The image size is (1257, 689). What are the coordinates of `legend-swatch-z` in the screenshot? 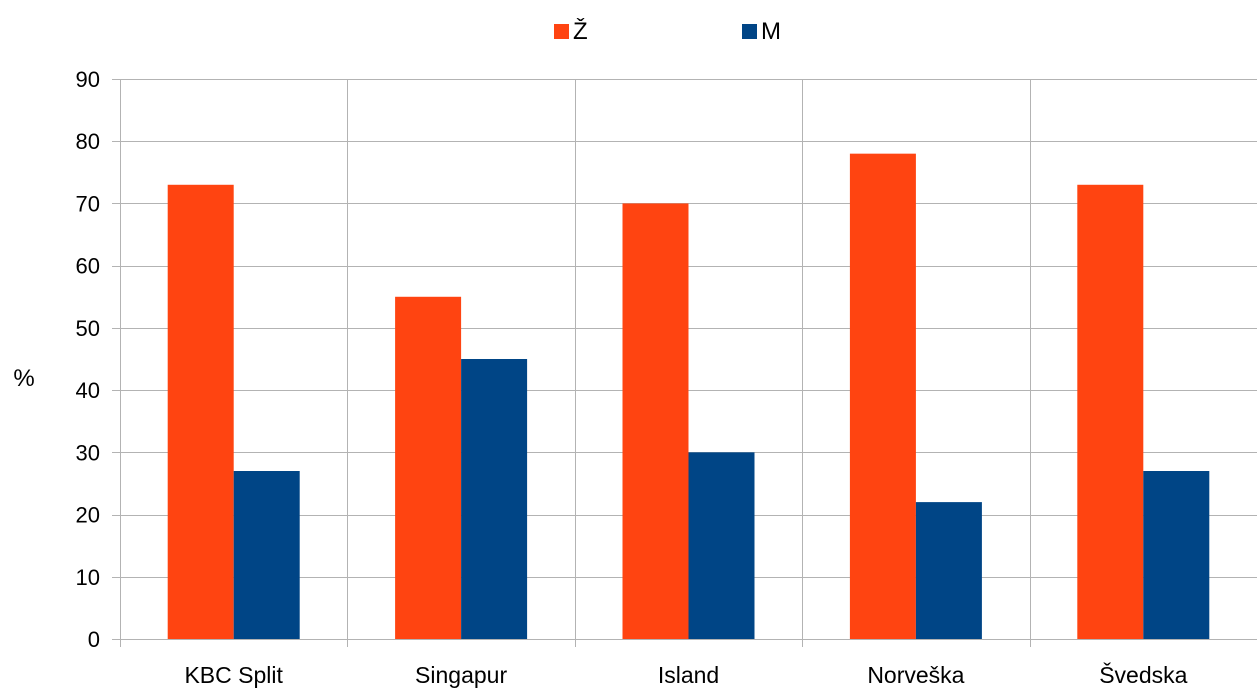 It's located at (561, 31).